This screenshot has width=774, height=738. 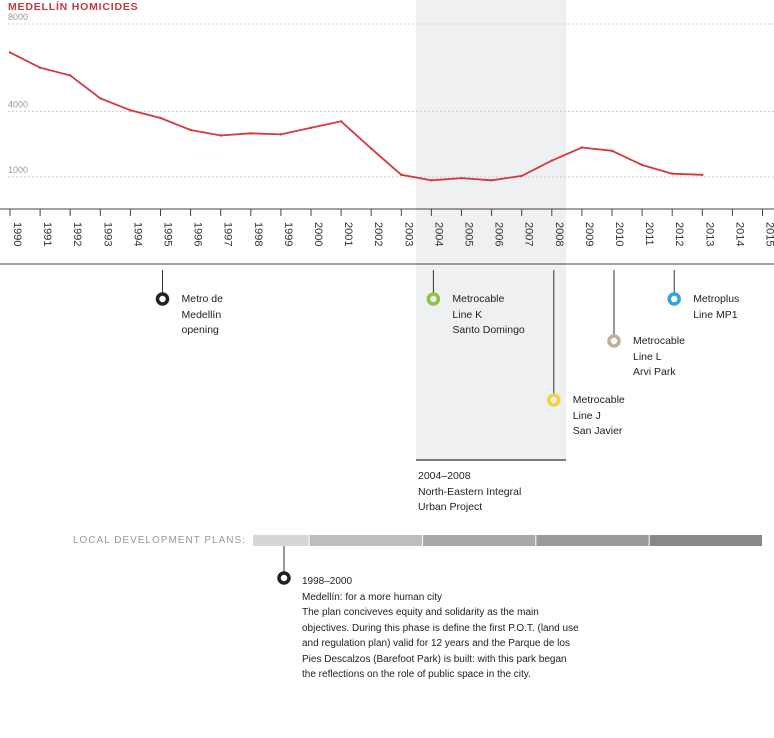 What do you see at coordinates (378, 234) in the screenshot?
I see `x-tick-2002: 2002` at bounding box center [378, 234].